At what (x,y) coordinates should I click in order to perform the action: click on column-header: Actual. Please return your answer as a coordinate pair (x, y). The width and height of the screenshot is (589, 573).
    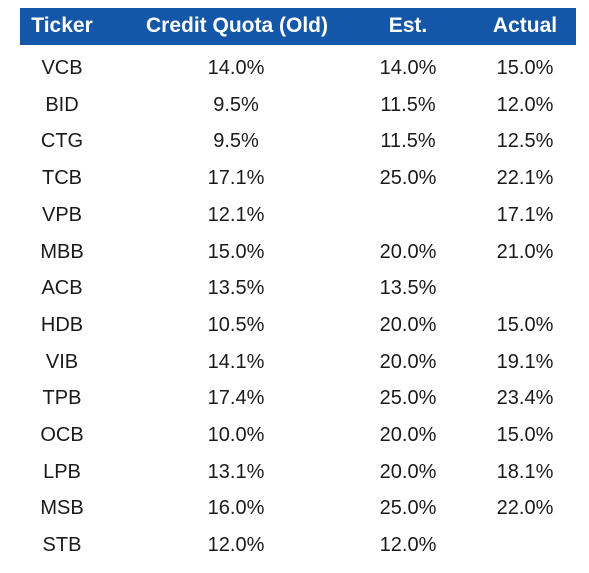
    Looking at the image, I should click on (525, 25).